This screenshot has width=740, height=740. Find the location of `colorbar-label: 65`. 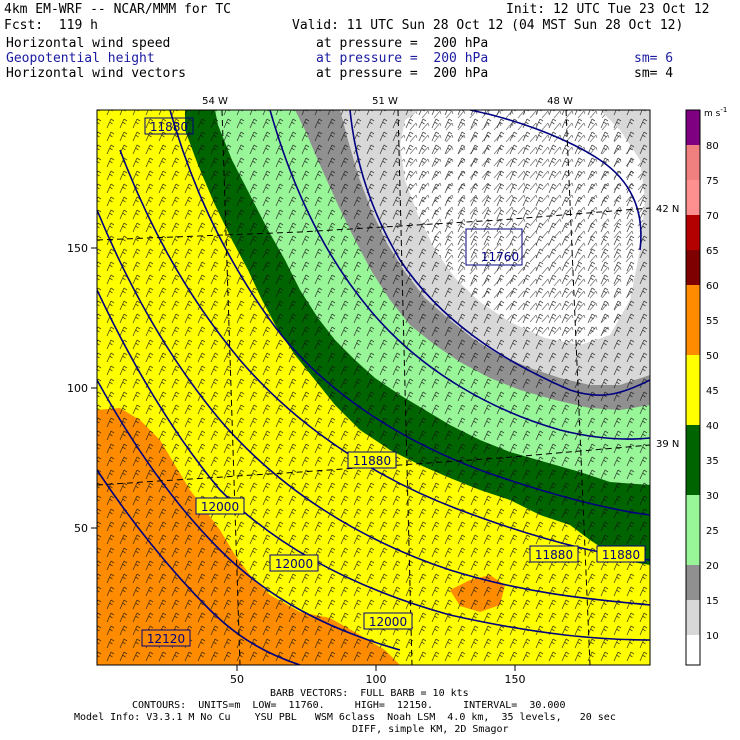

colorbar-label: 65 is located at coordinates (712, 251).